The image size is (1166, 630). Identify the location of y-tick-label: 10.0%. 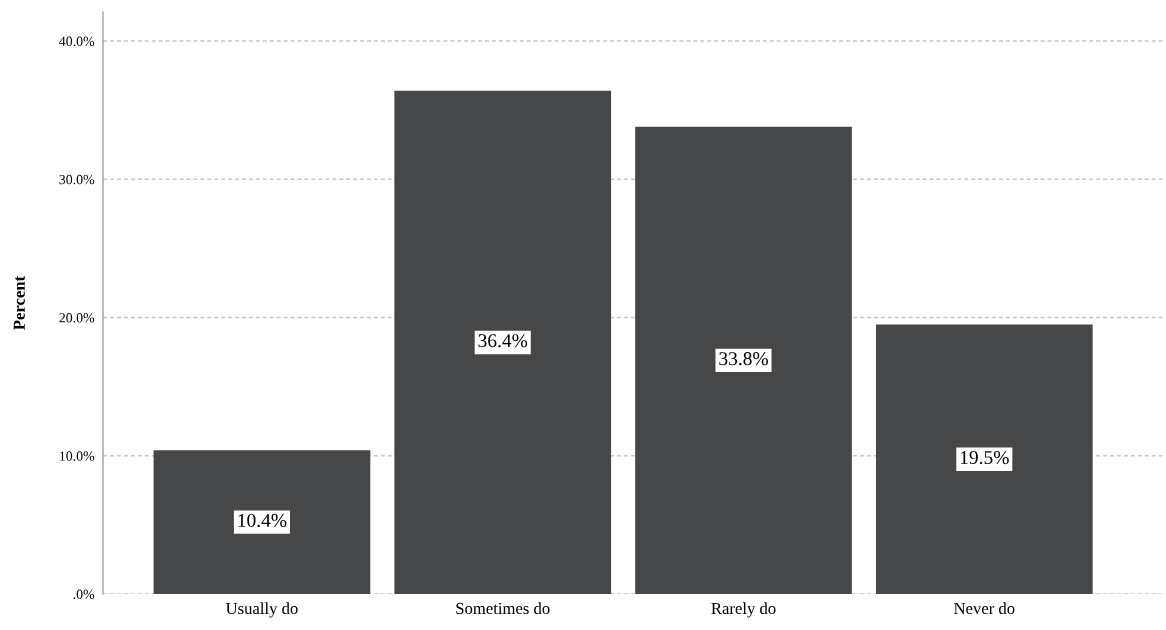
(77, 456).